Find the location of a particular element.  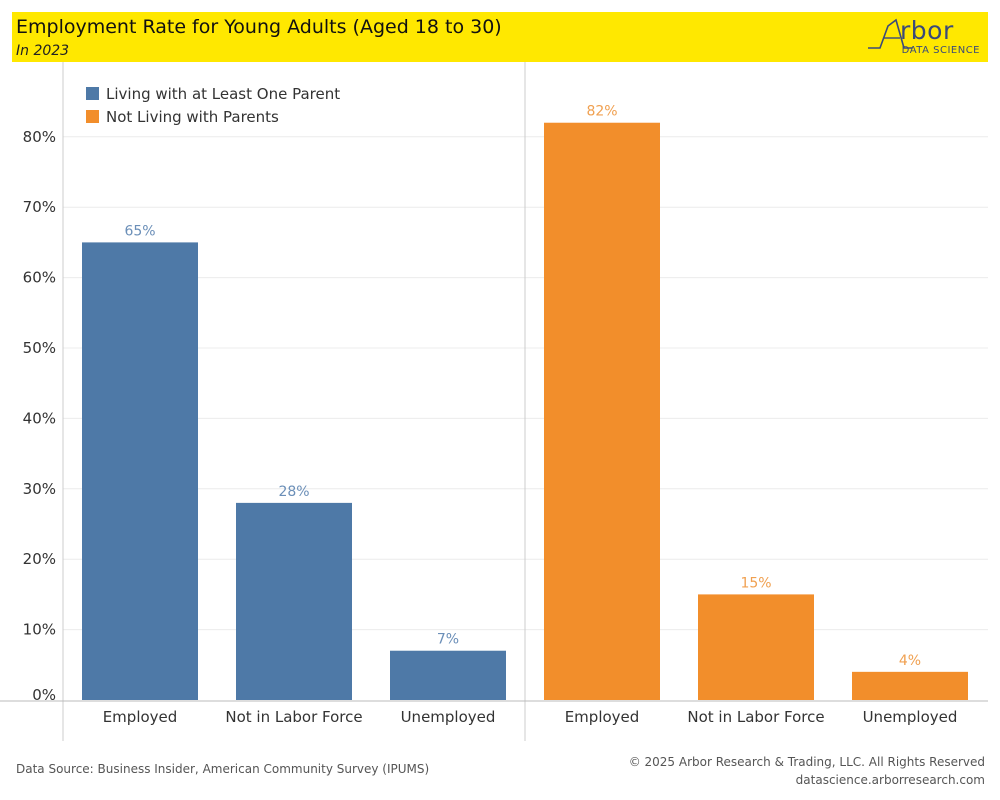

data-label: 7% is located at coordinates (448, 640).